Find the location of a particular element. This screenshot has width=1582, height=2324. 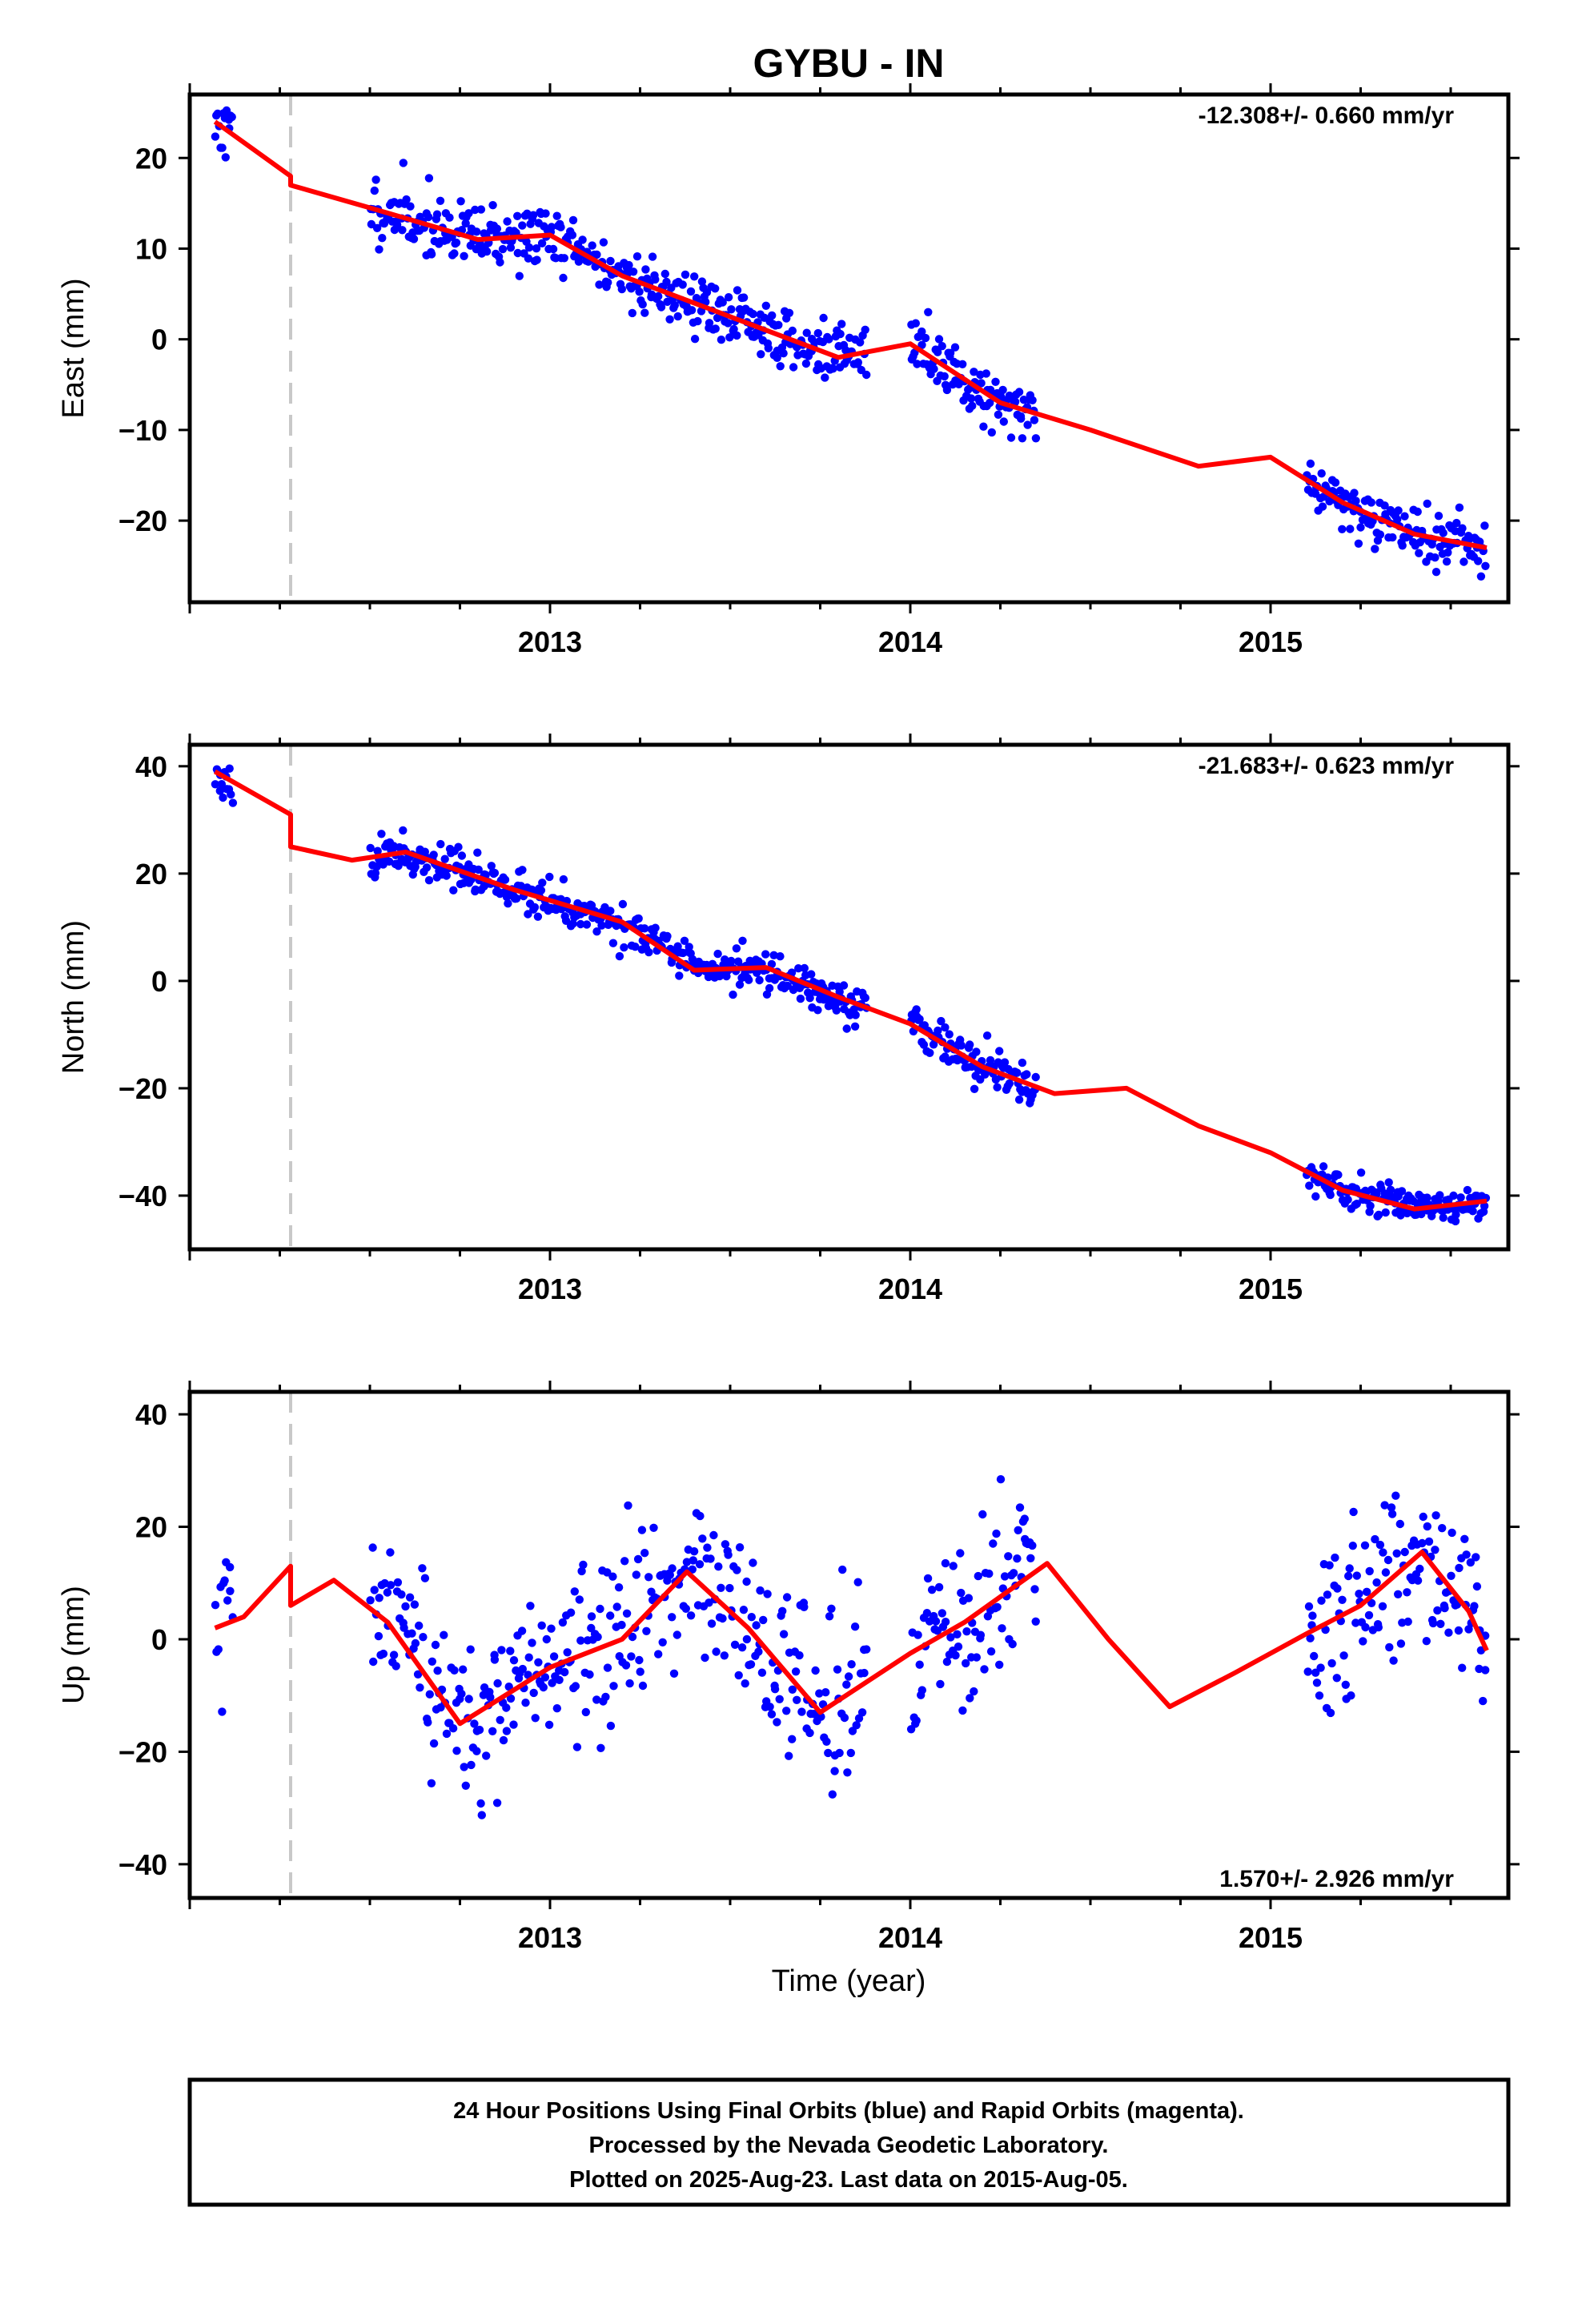

north-rate-label: -21.683+/- 0.623 mm/yr is located at coordinates (1327, 766).